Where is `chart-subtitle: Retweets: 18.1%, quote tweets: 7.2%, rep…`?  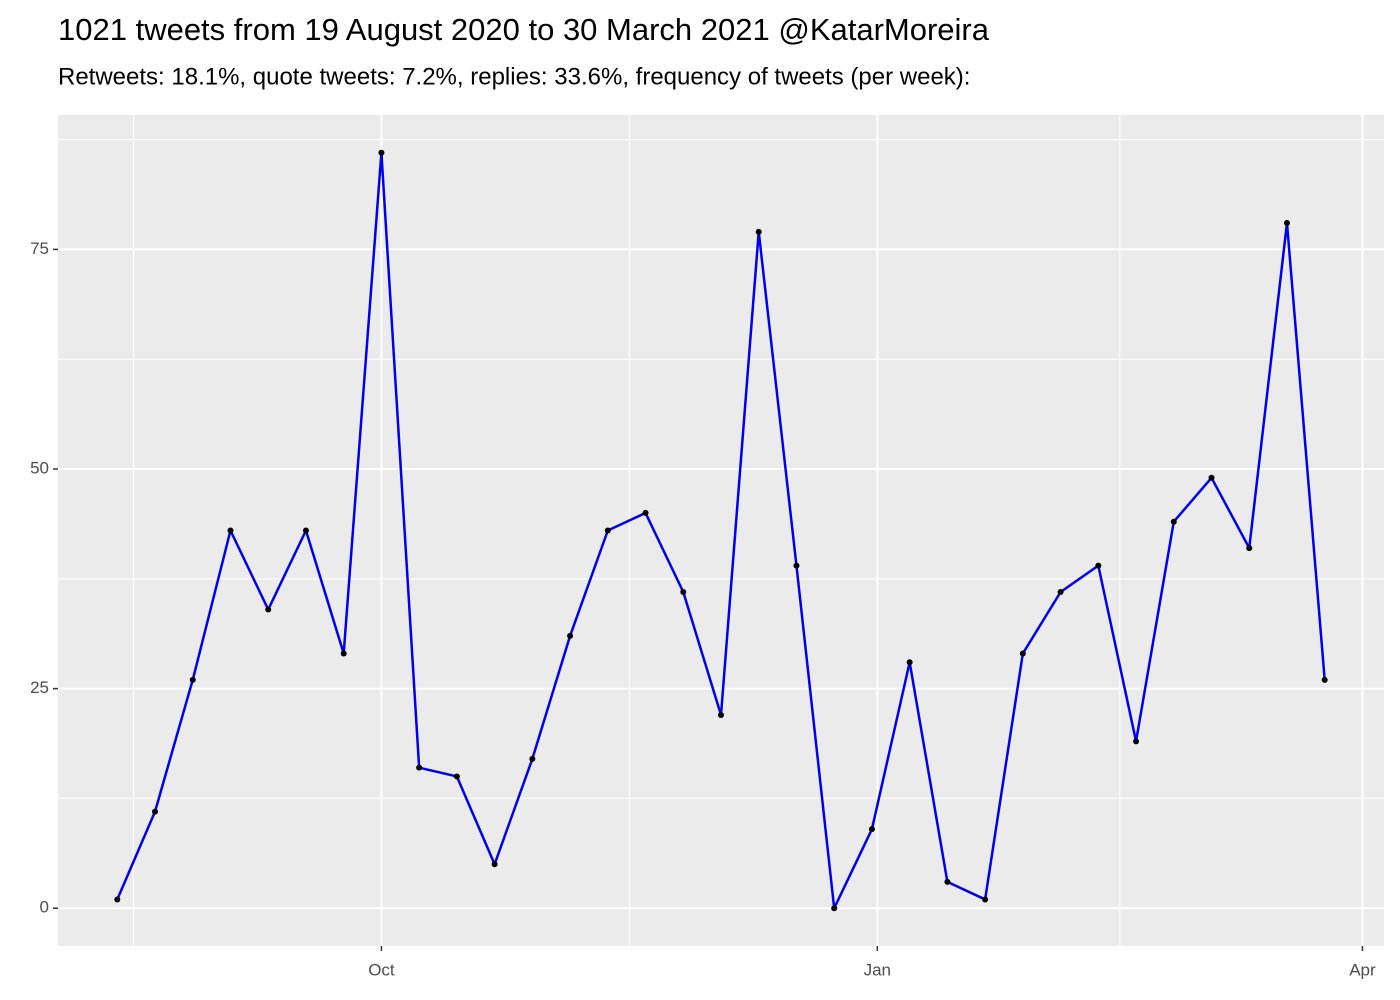
chart-subtitle: Retweets: 18.1%, quote tweets: 7.2%, rep… is located at coordinates (514, 76).